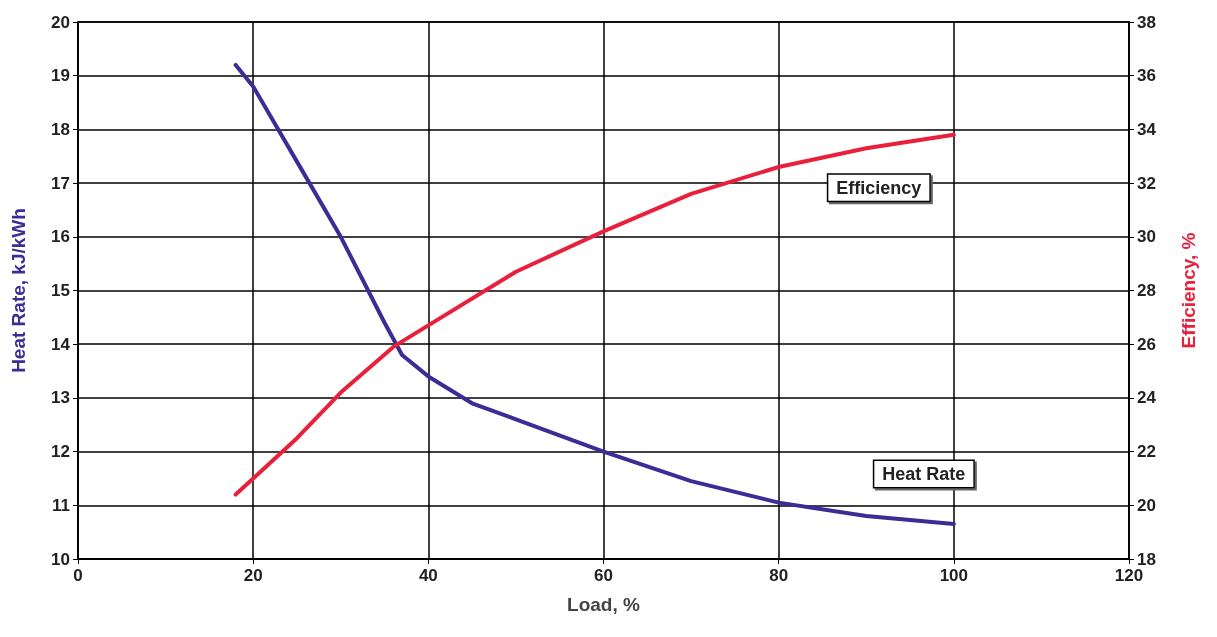 Image resolution: width=1217 pixels, height=637 pixels. What do you see at coordinates (60, 22) in the screenshot?
I see `y-tick-label: 20` at bounding box center [60, 22].